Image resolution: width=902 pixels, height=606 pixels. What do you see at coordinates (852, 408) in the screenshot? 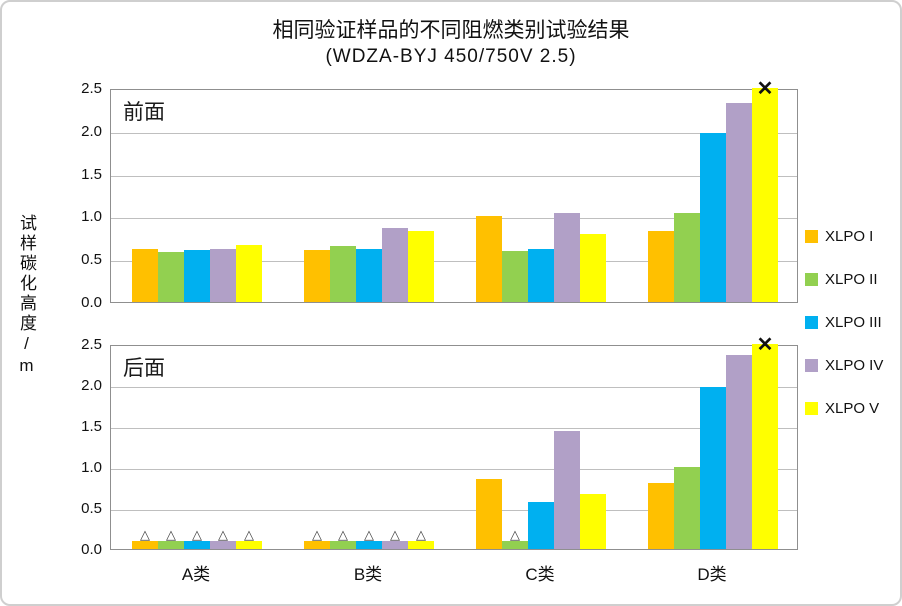
I see `legend-label: XLPO V` at bounding box center [852, 408].